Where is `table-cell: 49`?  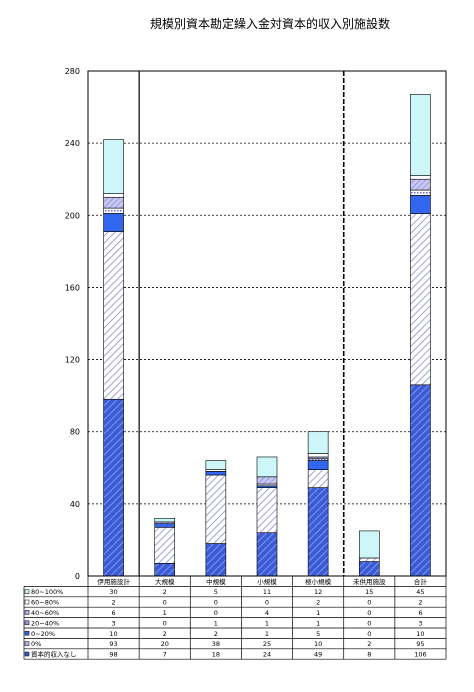
table-cell: 49 is located at coordinates (318, 655).